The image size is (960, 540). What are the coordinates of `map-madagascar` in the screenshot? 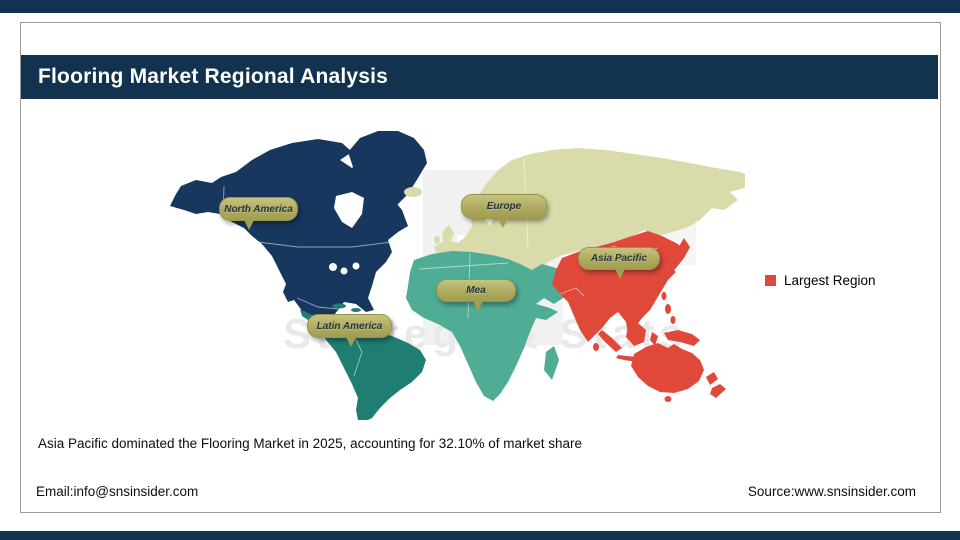 It's located at (551, 363).